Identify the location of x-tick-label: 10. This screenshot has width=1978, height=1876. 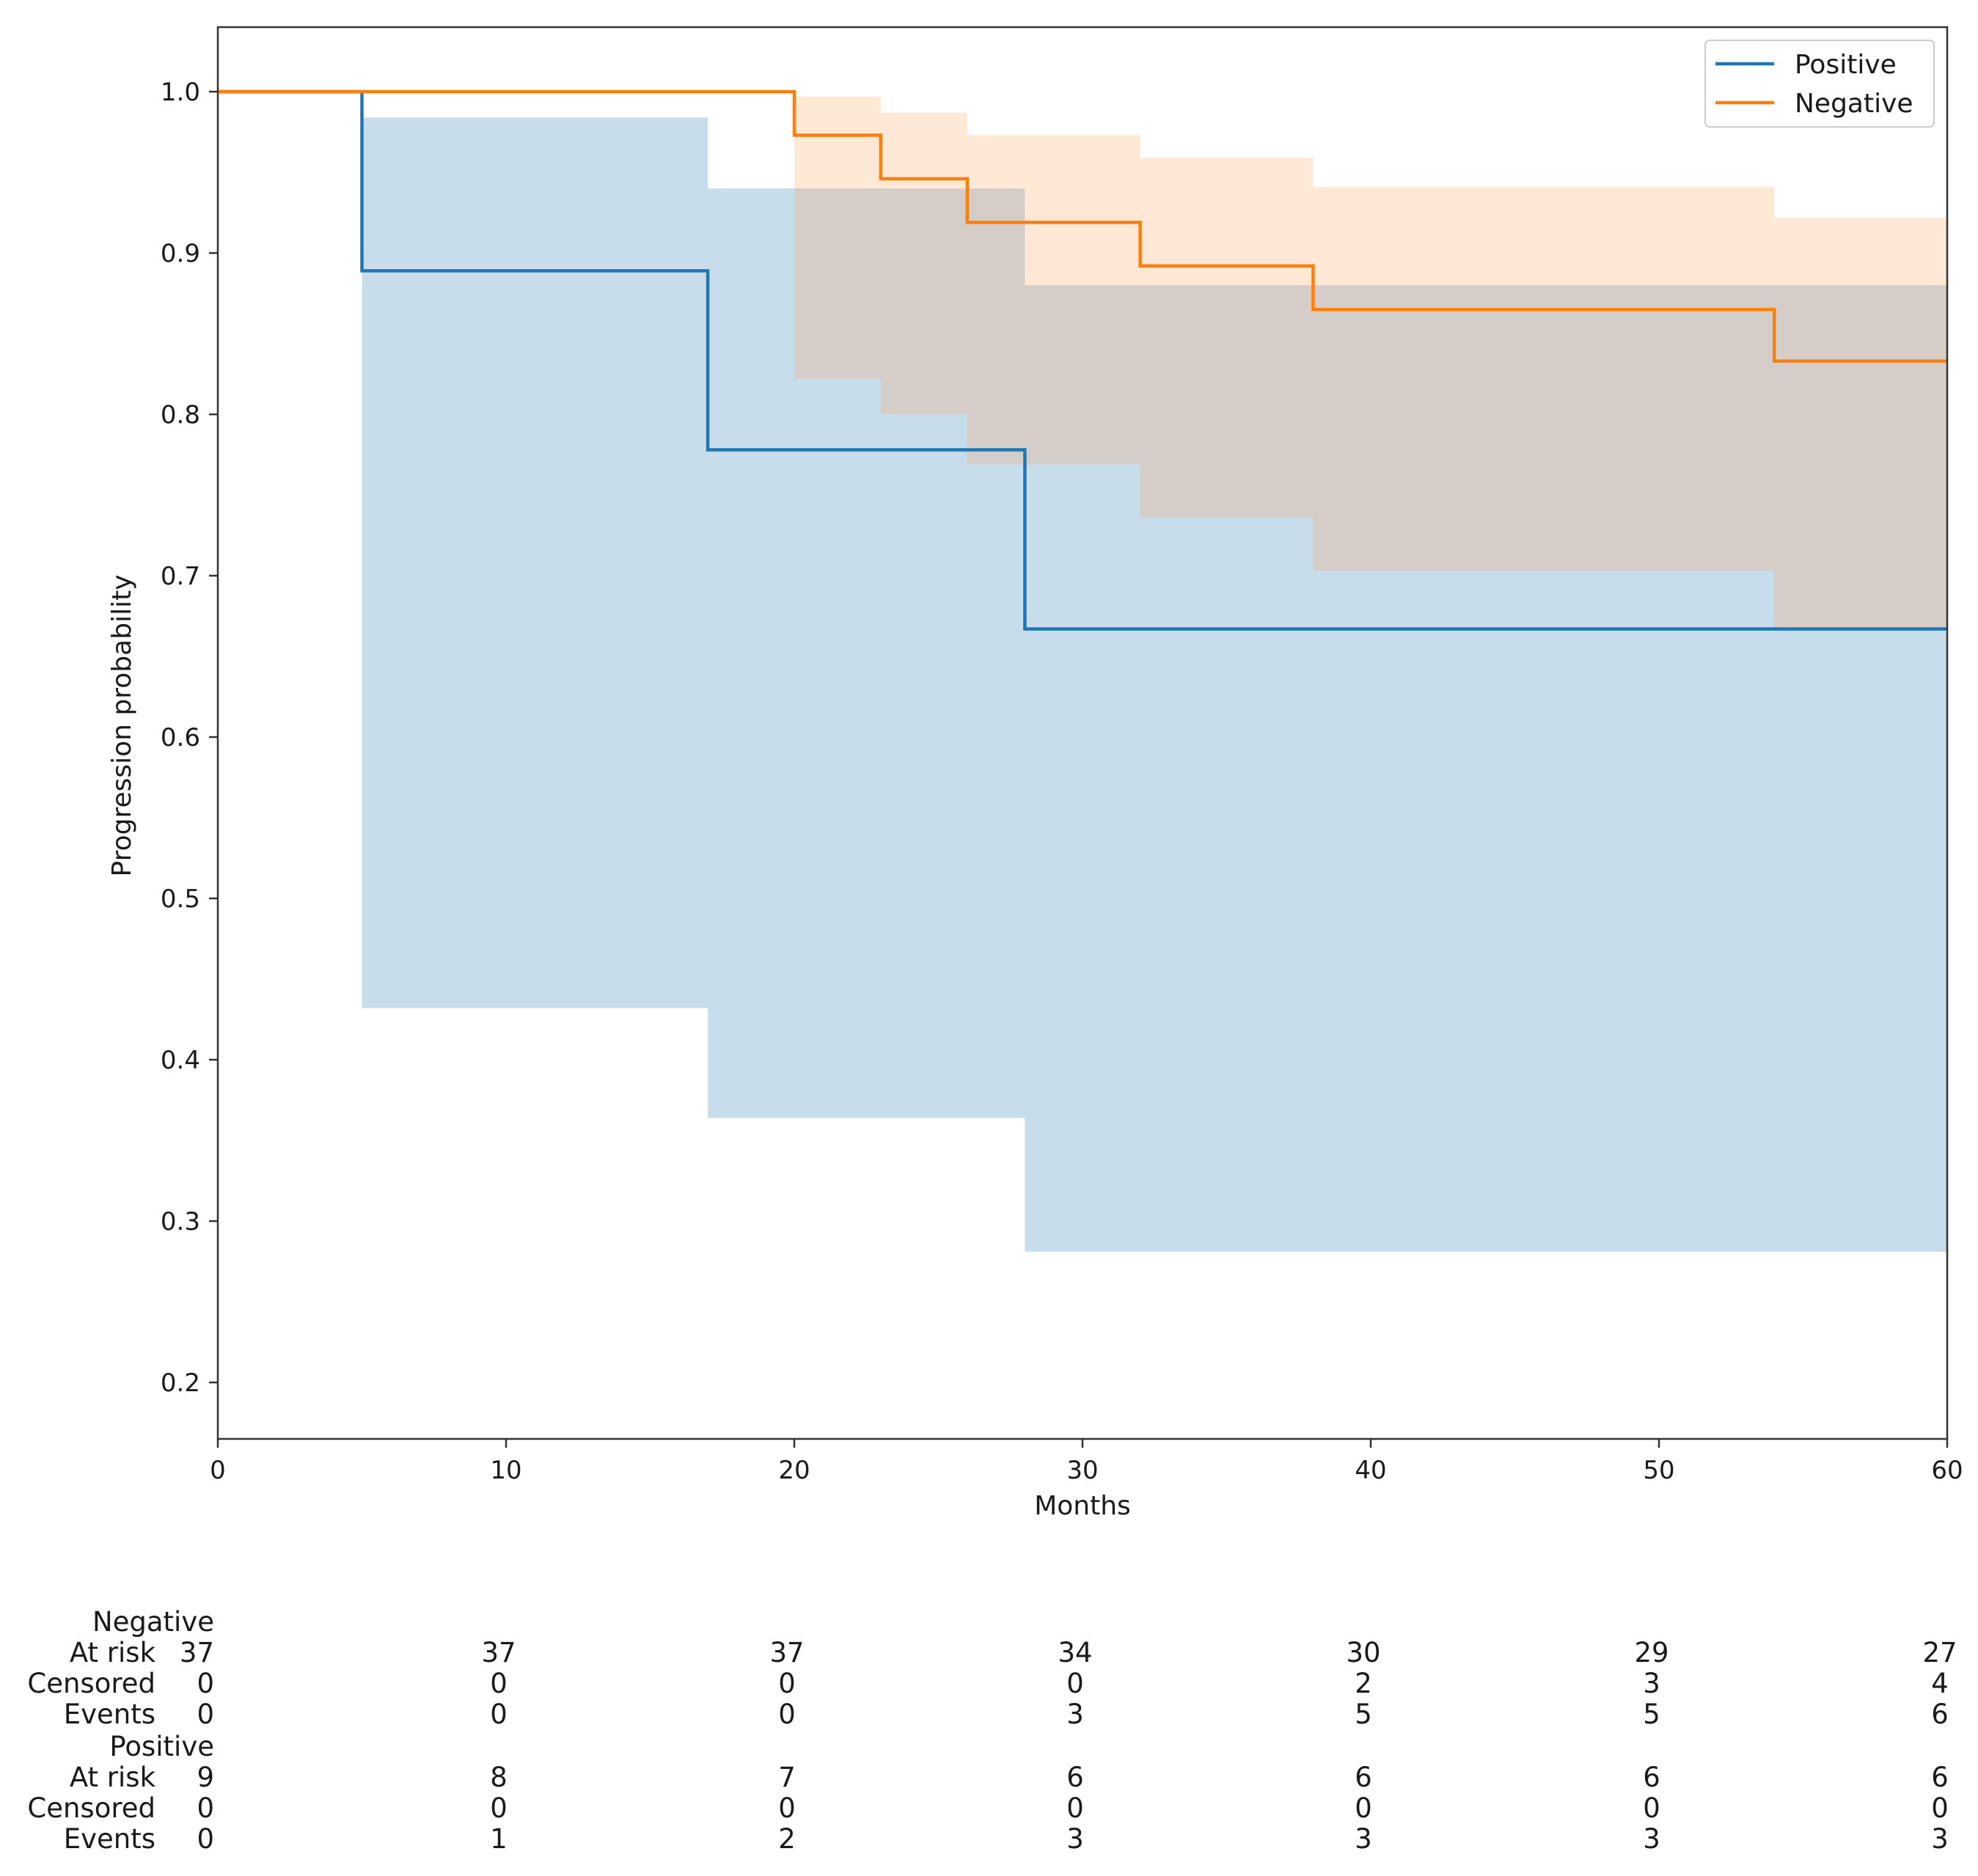
(506, 1470).